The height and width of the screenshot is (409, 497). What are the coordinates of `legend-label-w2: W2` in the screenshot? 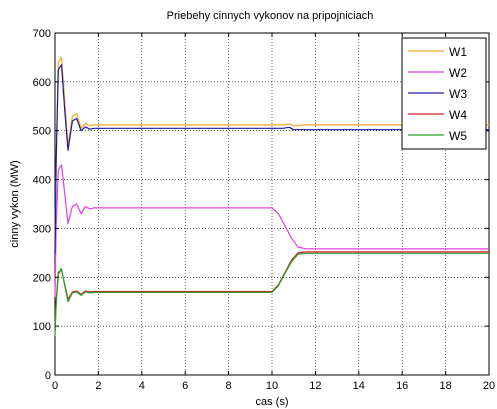 It's located at (458, 73).